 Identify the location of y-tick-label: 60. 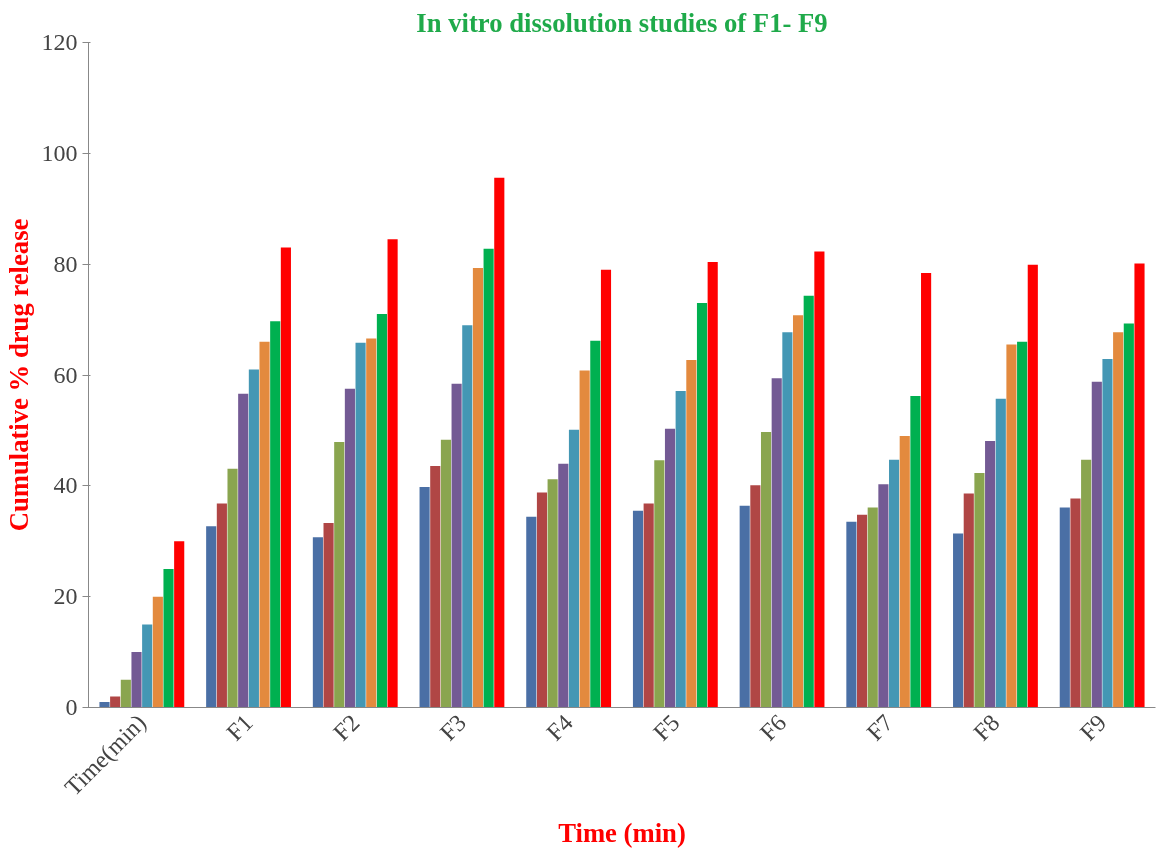
(65, 374).